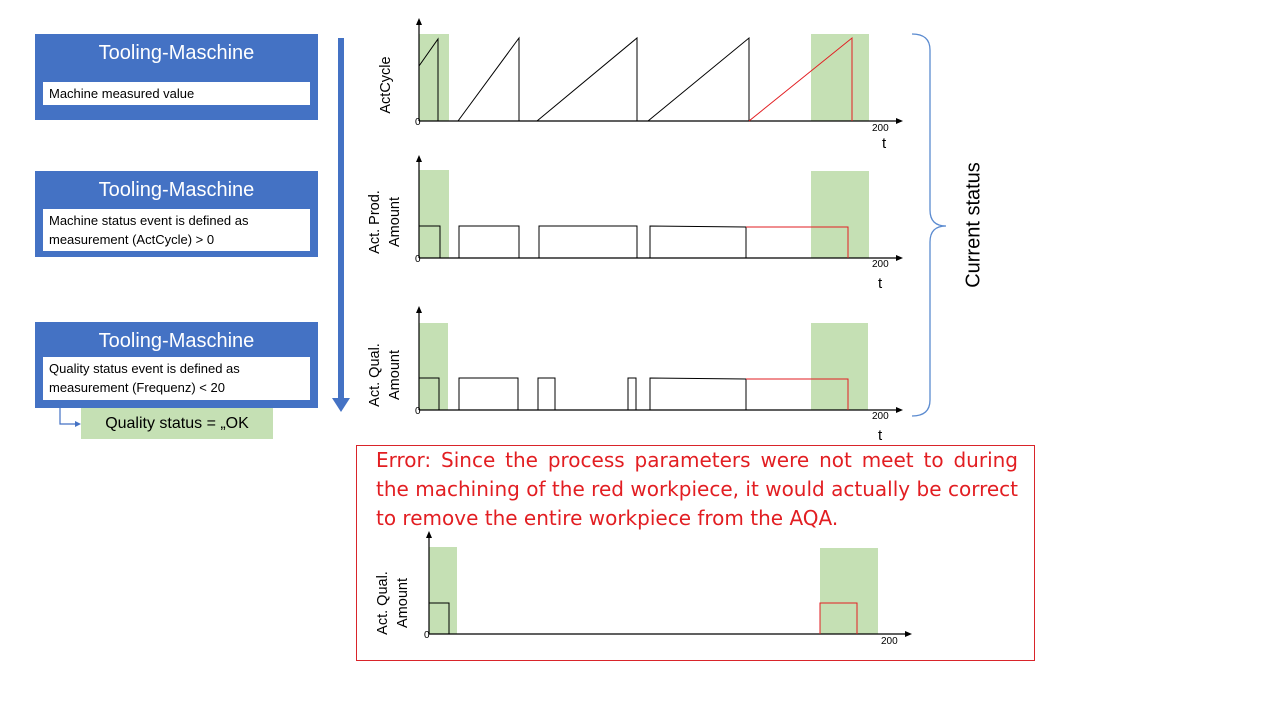  Describe the element at coordinates (659, 208) in the screenshot. I see `plot-act-prod-amount` at that location.